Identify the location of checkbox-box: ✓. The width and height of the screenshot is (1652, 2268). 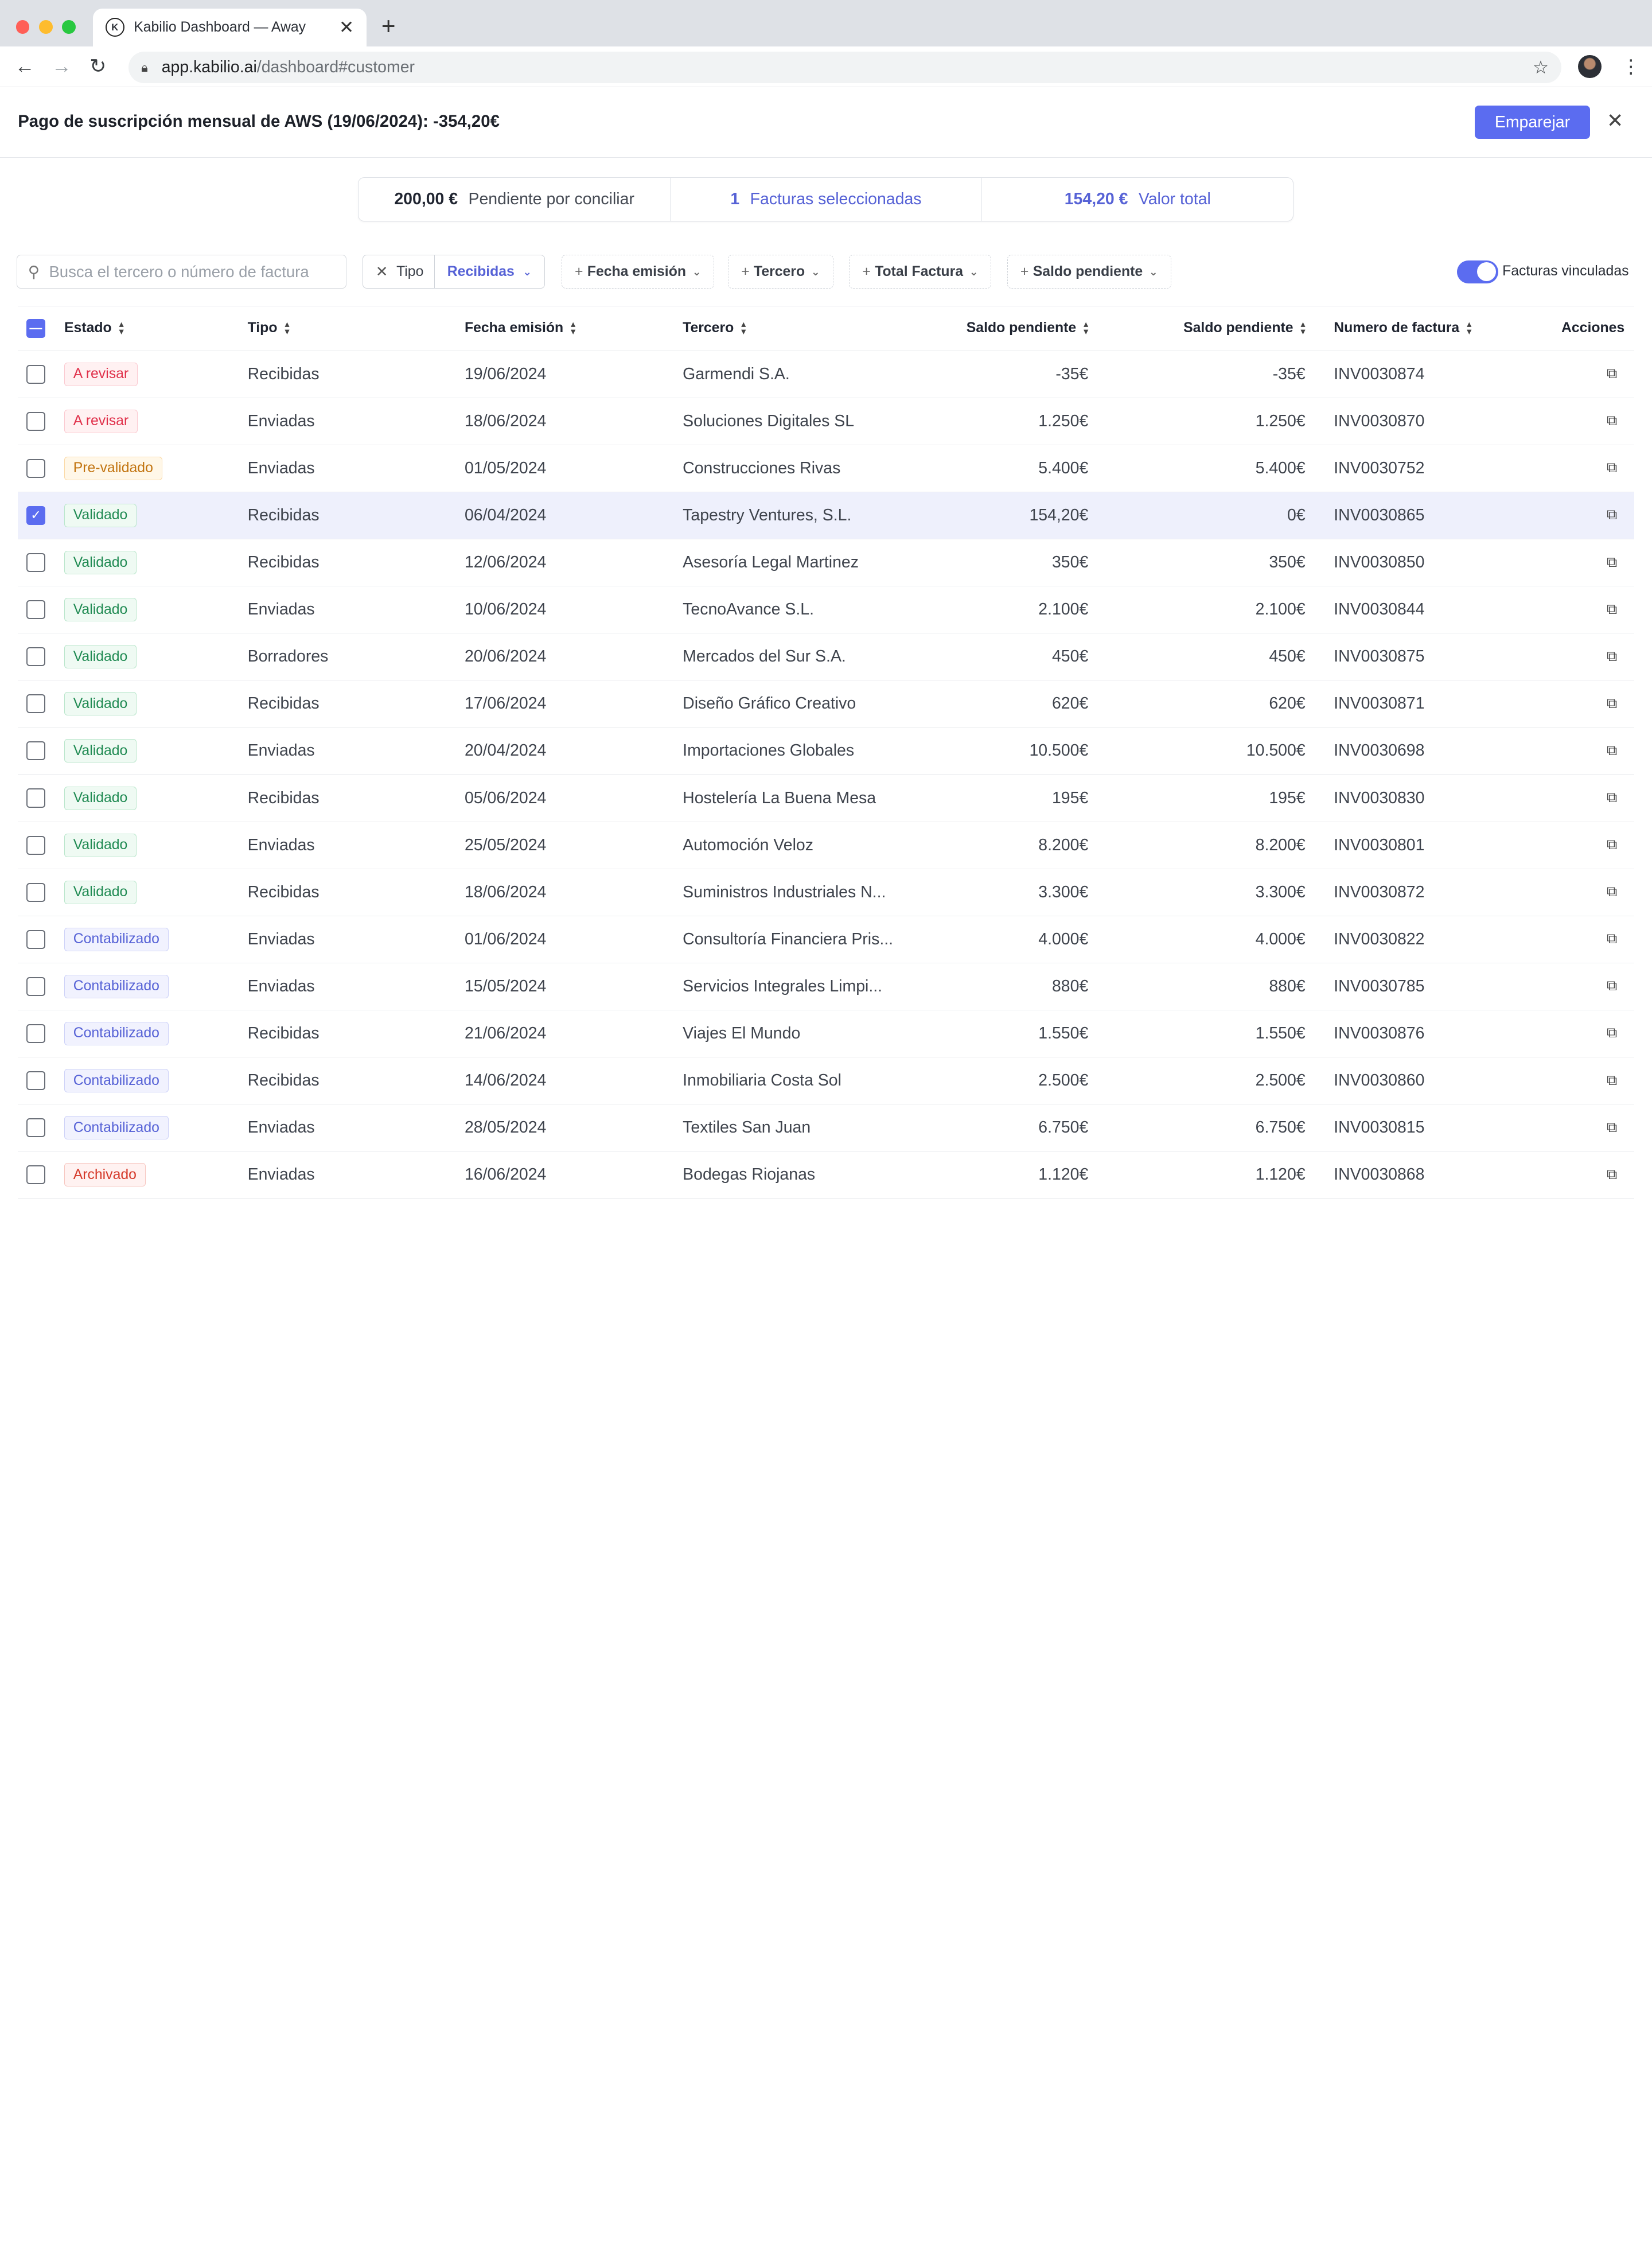
(35, 515).